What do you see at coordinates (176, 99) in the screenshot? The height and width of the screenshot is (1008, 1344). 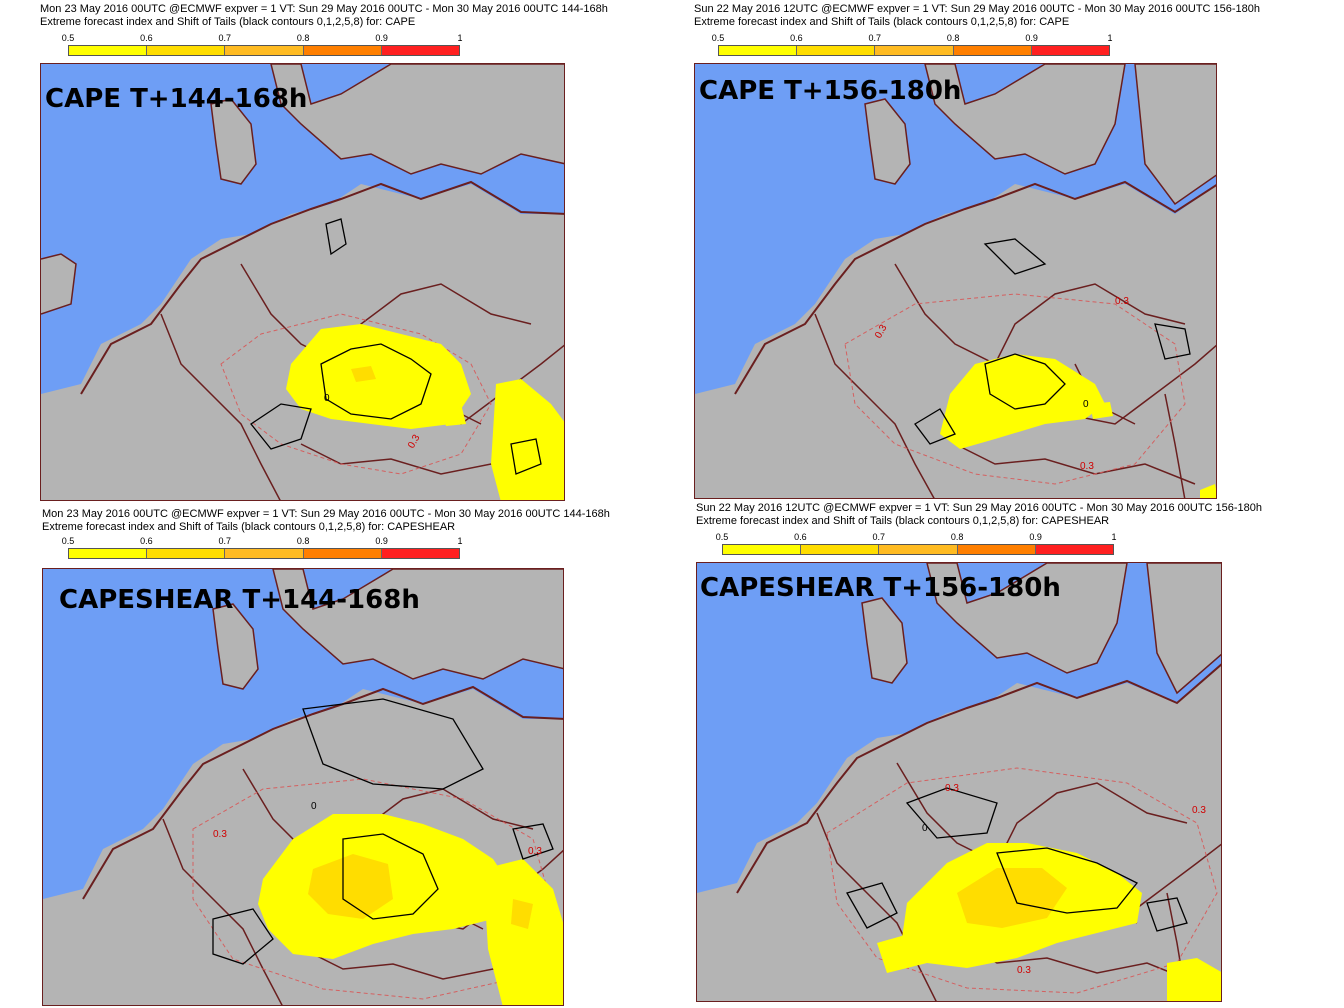 I see `panel-label: CAPE T+144-168h` at bounding box center [176, 99].